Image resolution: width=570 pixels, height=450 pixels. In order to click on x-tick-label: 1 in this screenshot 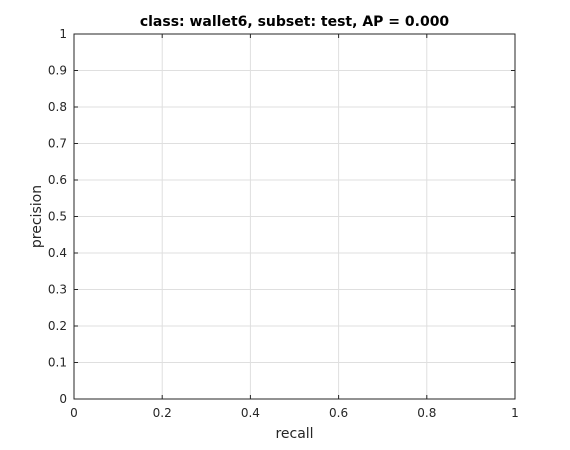, I will do `click(515, 413)`.